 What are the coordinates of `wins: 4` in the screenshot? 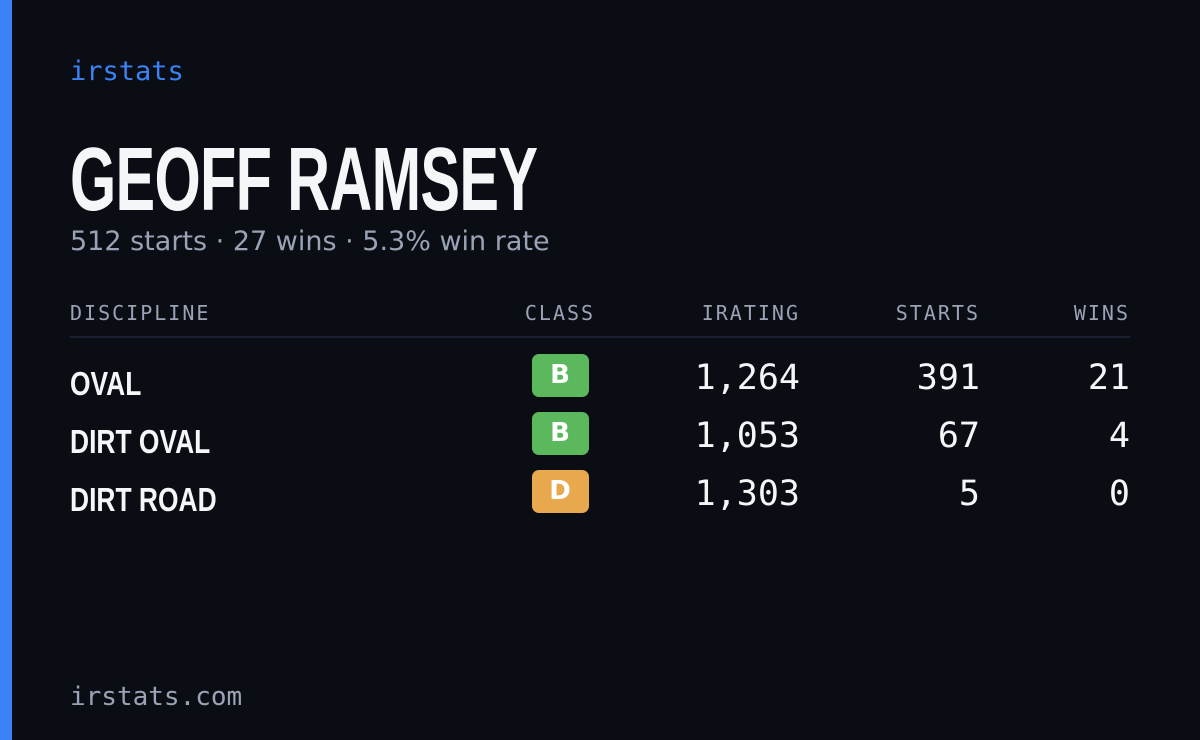 It's located at (1119, 436).